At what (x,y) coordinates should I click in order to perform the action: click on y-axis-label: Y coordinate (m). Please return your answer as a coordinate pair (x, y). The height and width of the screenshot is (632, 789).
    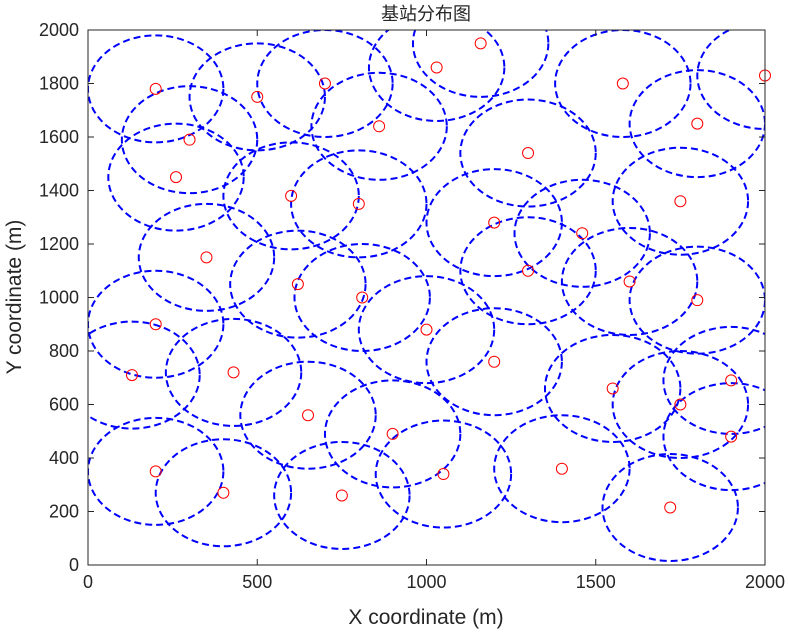
    Looking at the image, I should click on (14, 297).